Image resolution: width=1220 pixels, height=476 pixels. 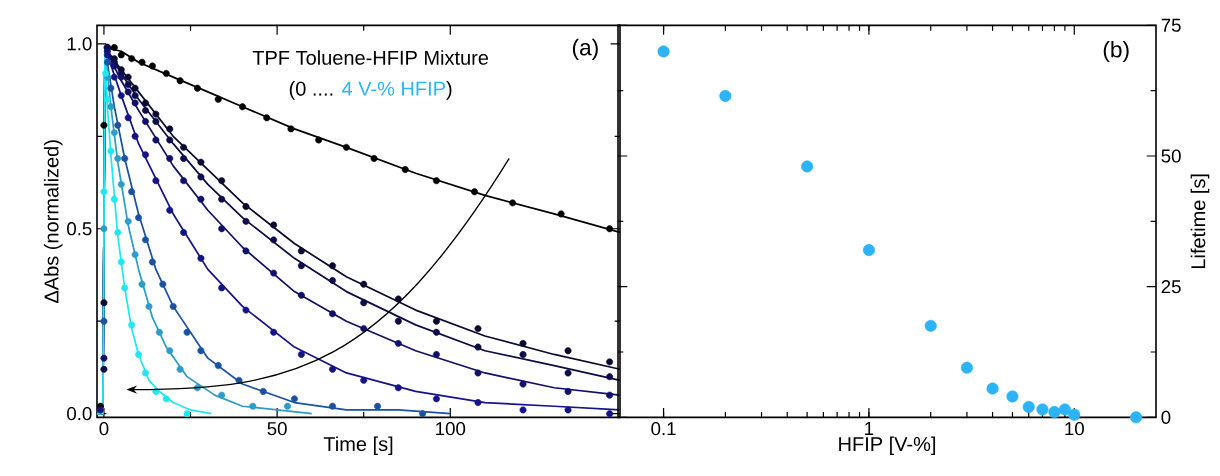 What do you see at coordinates (277, 429) in the screenshot?
I see `x-tick-label: 50` at bounding box center [277, 429].